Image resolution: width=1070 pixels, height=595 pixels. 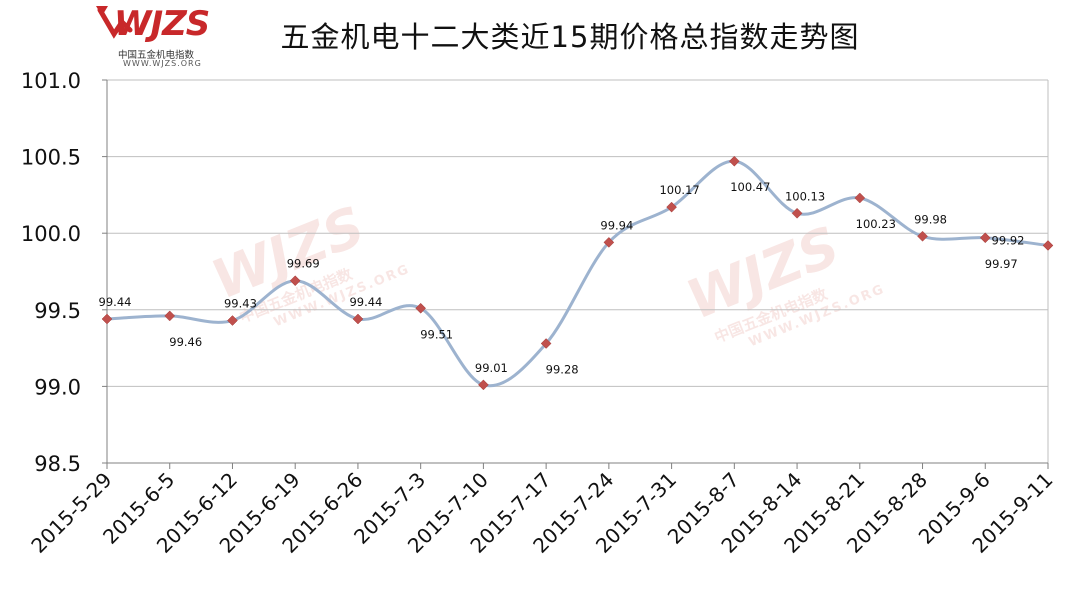 I want to click on data-label: 99.92, so click(x=1008, y=240).